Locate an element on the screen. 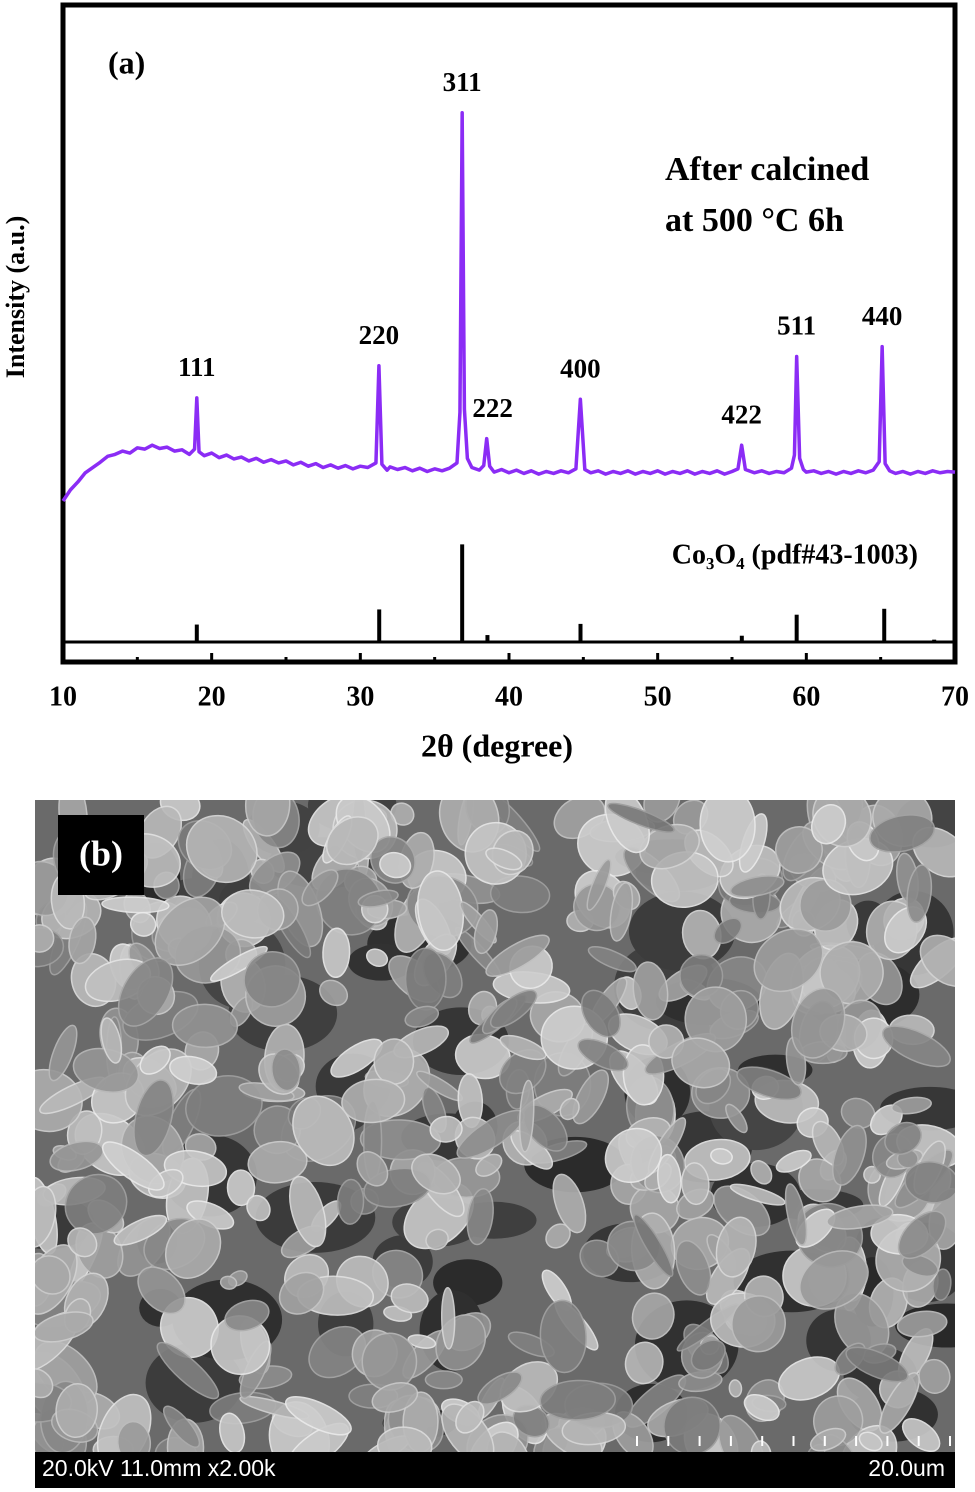 This screenshot has height=1492, width=975. x-axis-title: 2θ (degree) is located at coordinates (497, 745).